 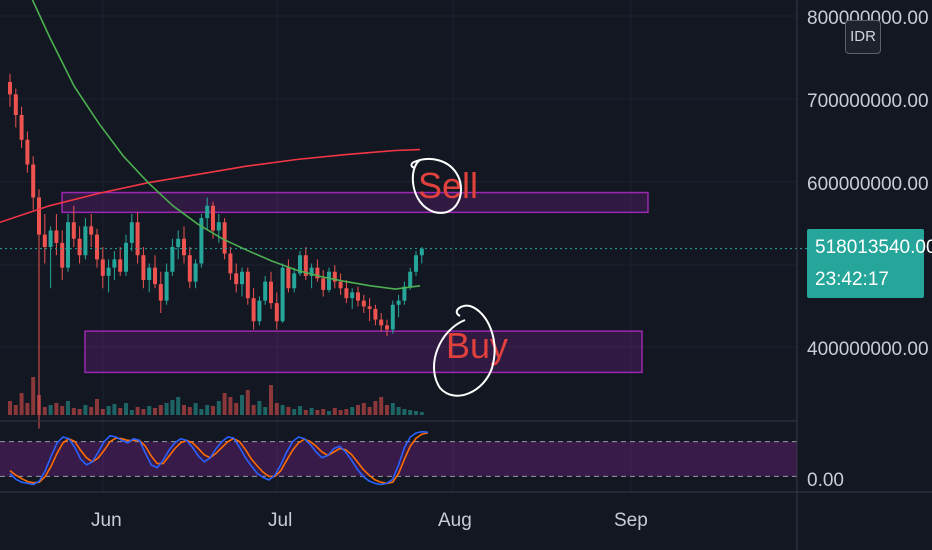 What do you see at coordinates (868, 101) in the screenshot?
I see `y-tick-label: 700000000.00` at bounding box center [868, 101].